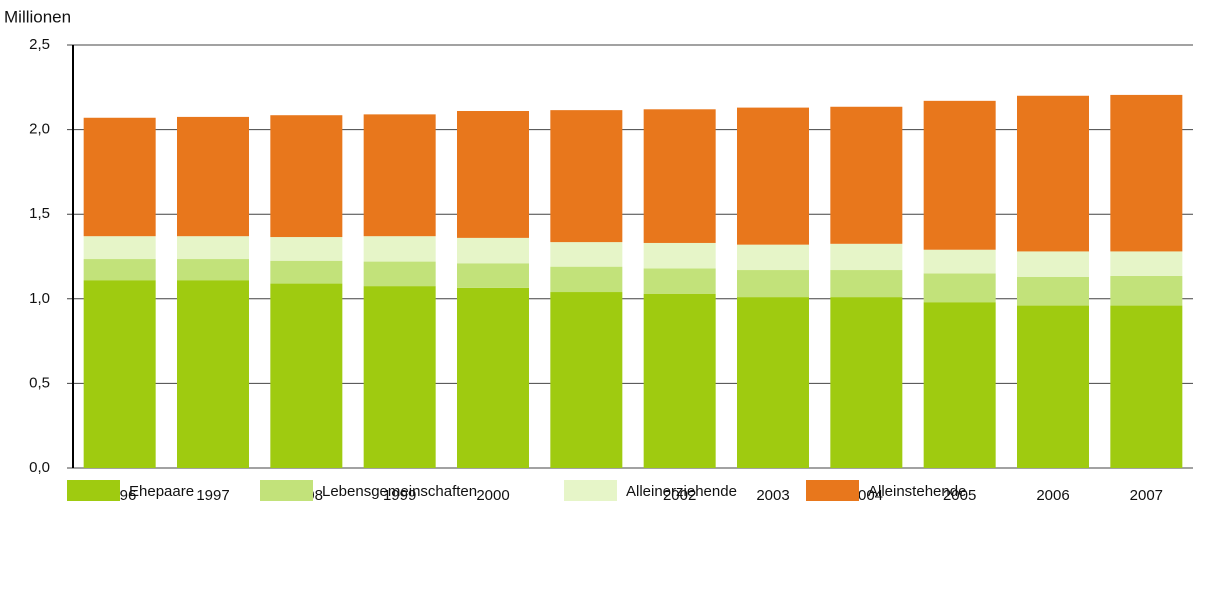 This screenshot has height=595, width=1218. Describe the element at coordinates (492, 495) in the screenshot. I see `x-tick-label: 2000` at that location.